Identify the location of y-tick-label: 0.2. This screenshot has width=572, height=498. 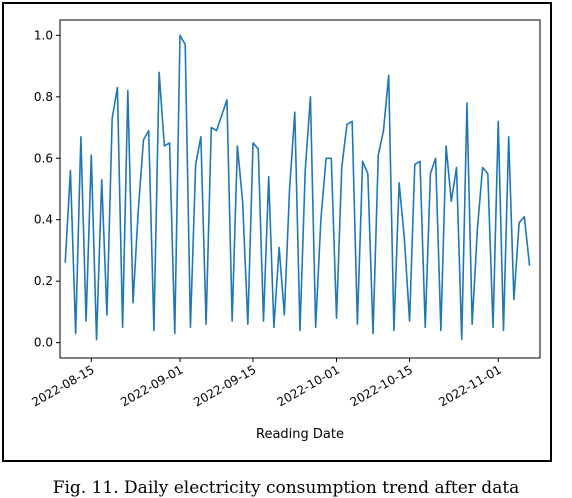
(43, 281).